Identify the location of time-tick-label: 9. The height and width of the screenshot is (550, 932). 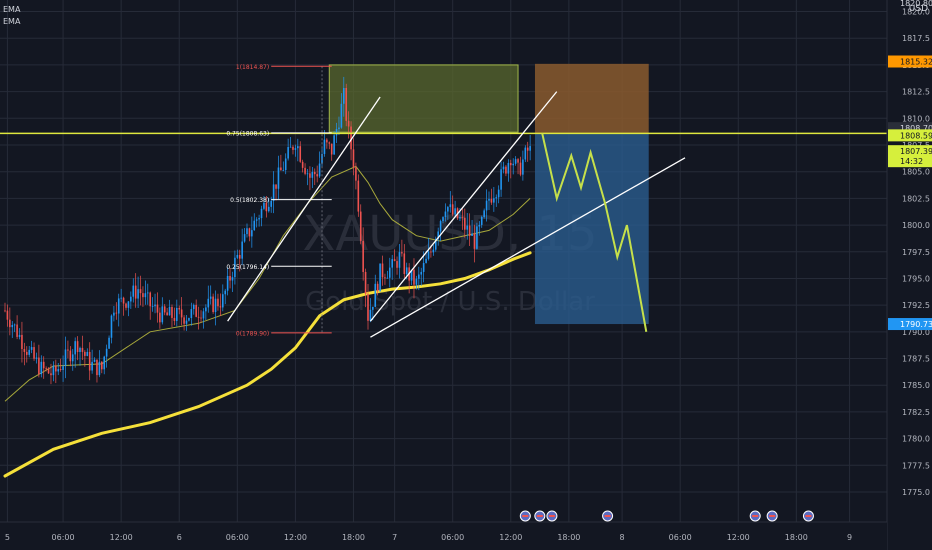
(849, 537).